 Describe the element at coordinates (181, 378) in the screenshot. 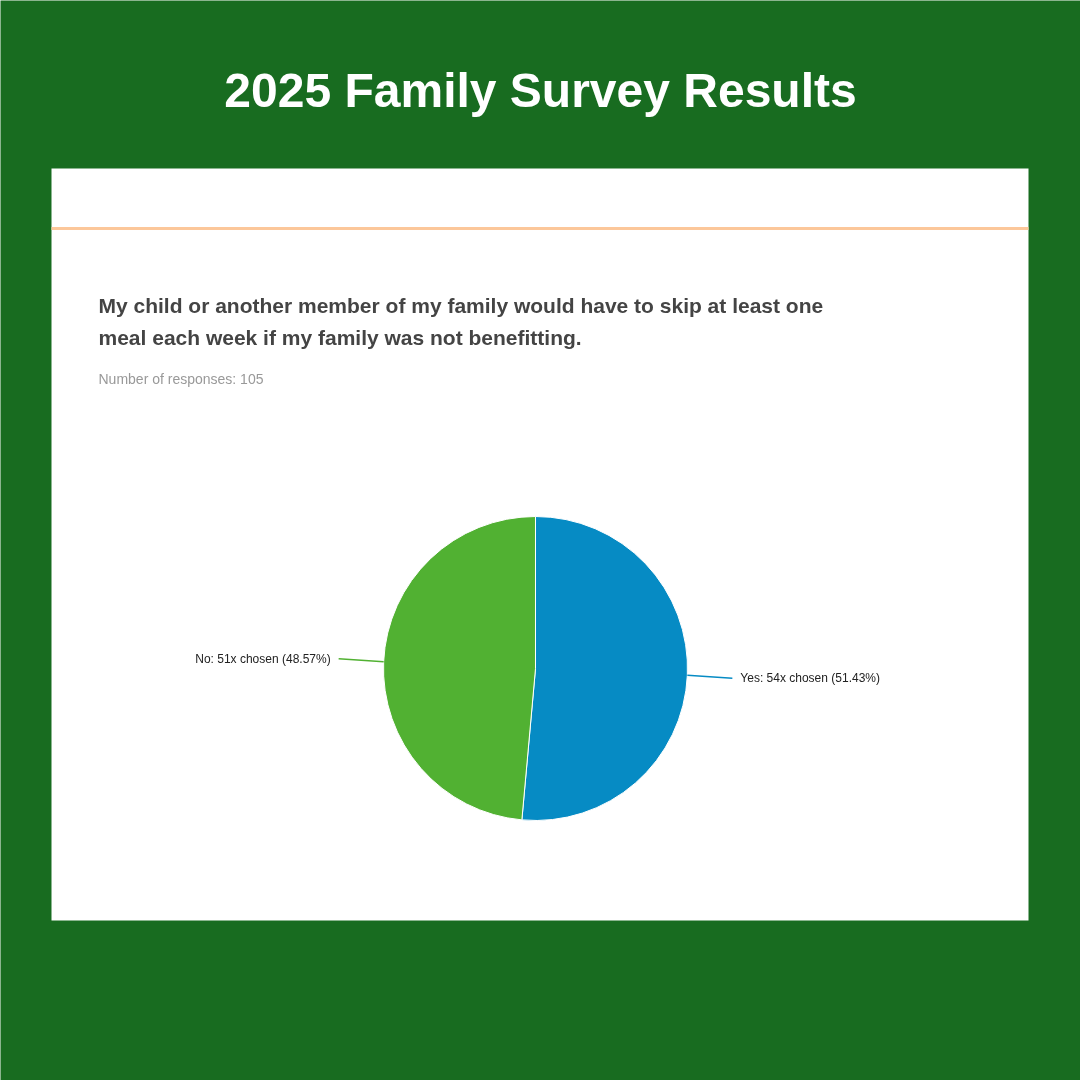

I see `text: Number of responses: 105` at that location.